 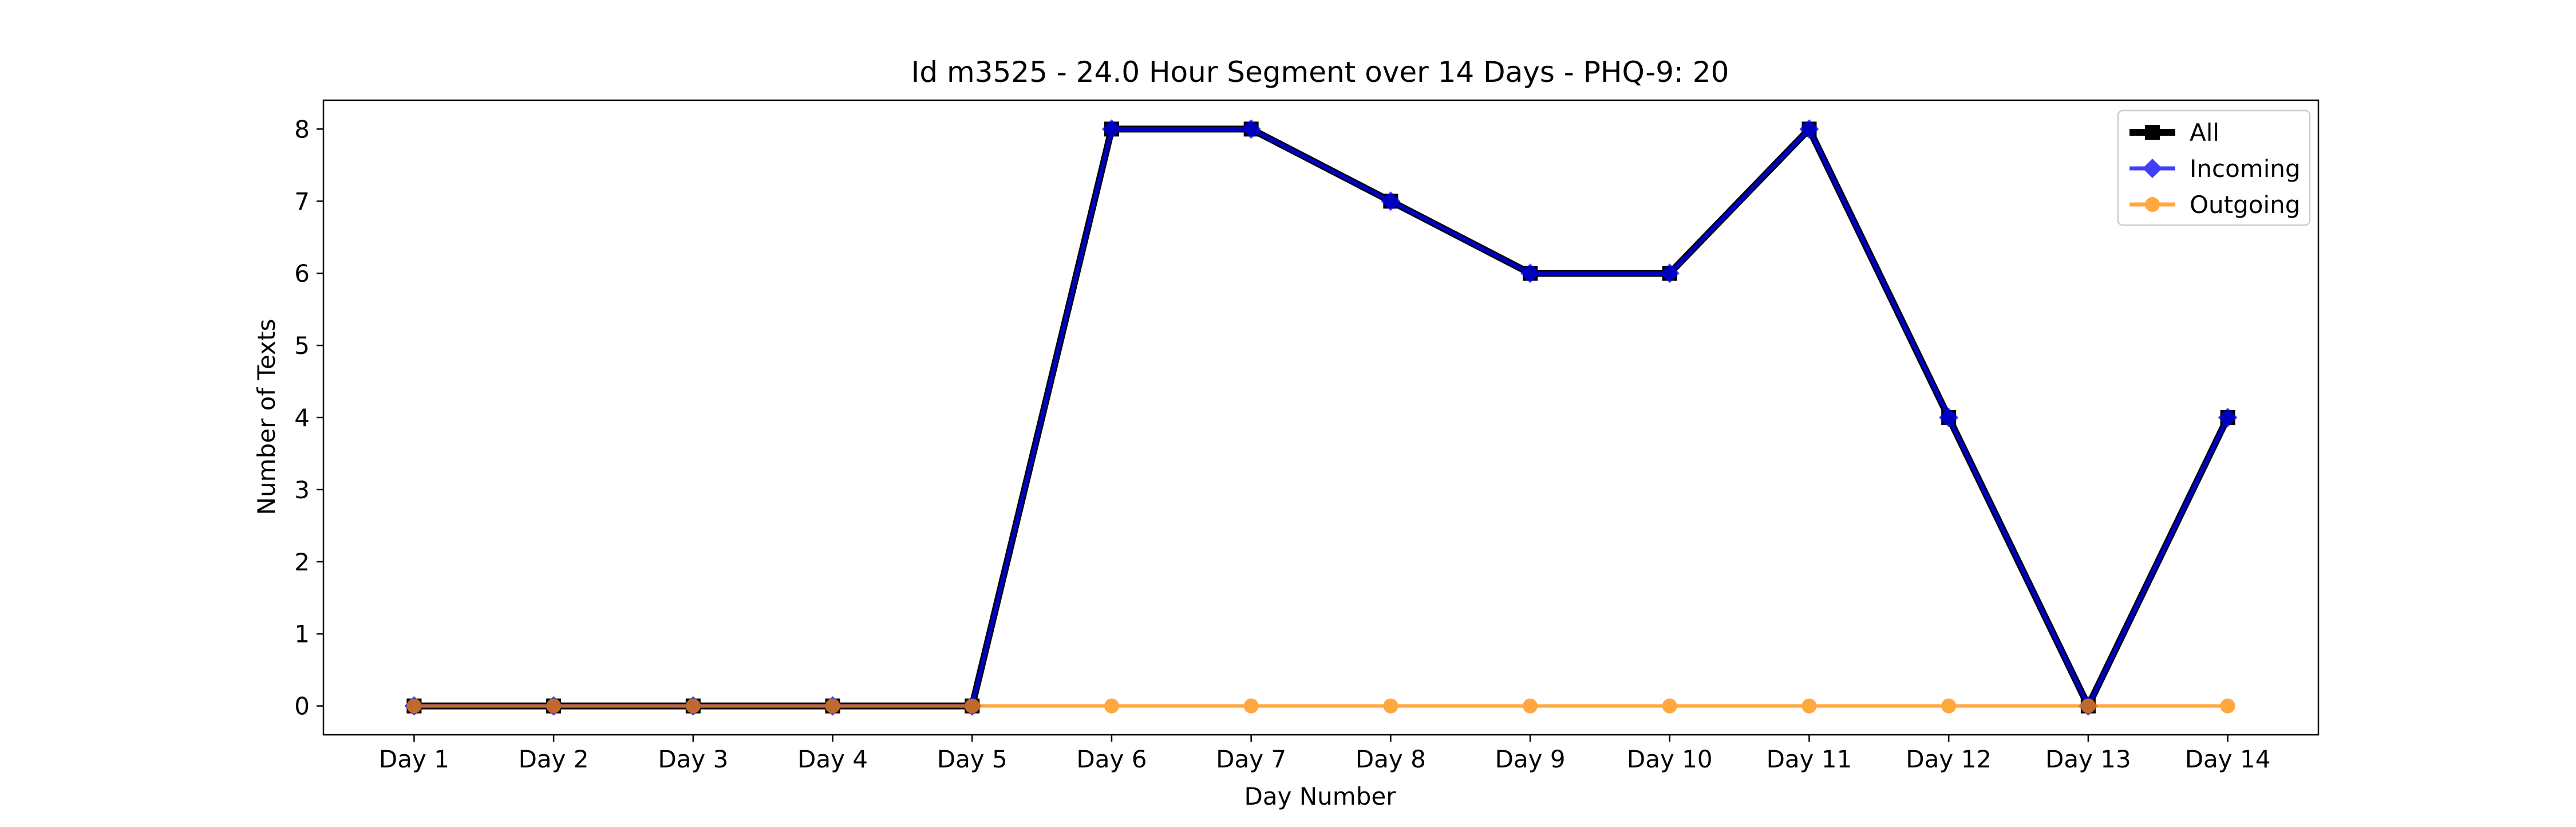 I want to click on x-tick-label: Day 9, so click(x=1530, y=759).